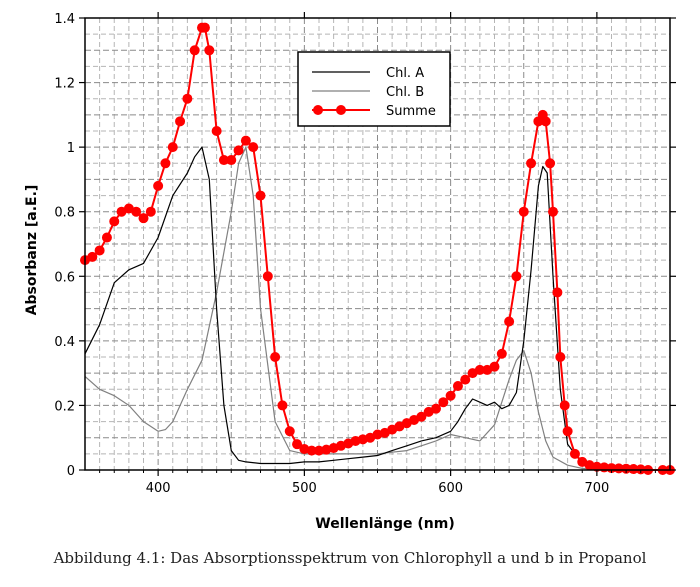 The height and width of the screenshot is (587, 700). I want to click on y-tick-label: 0.4, so click(64, 342).